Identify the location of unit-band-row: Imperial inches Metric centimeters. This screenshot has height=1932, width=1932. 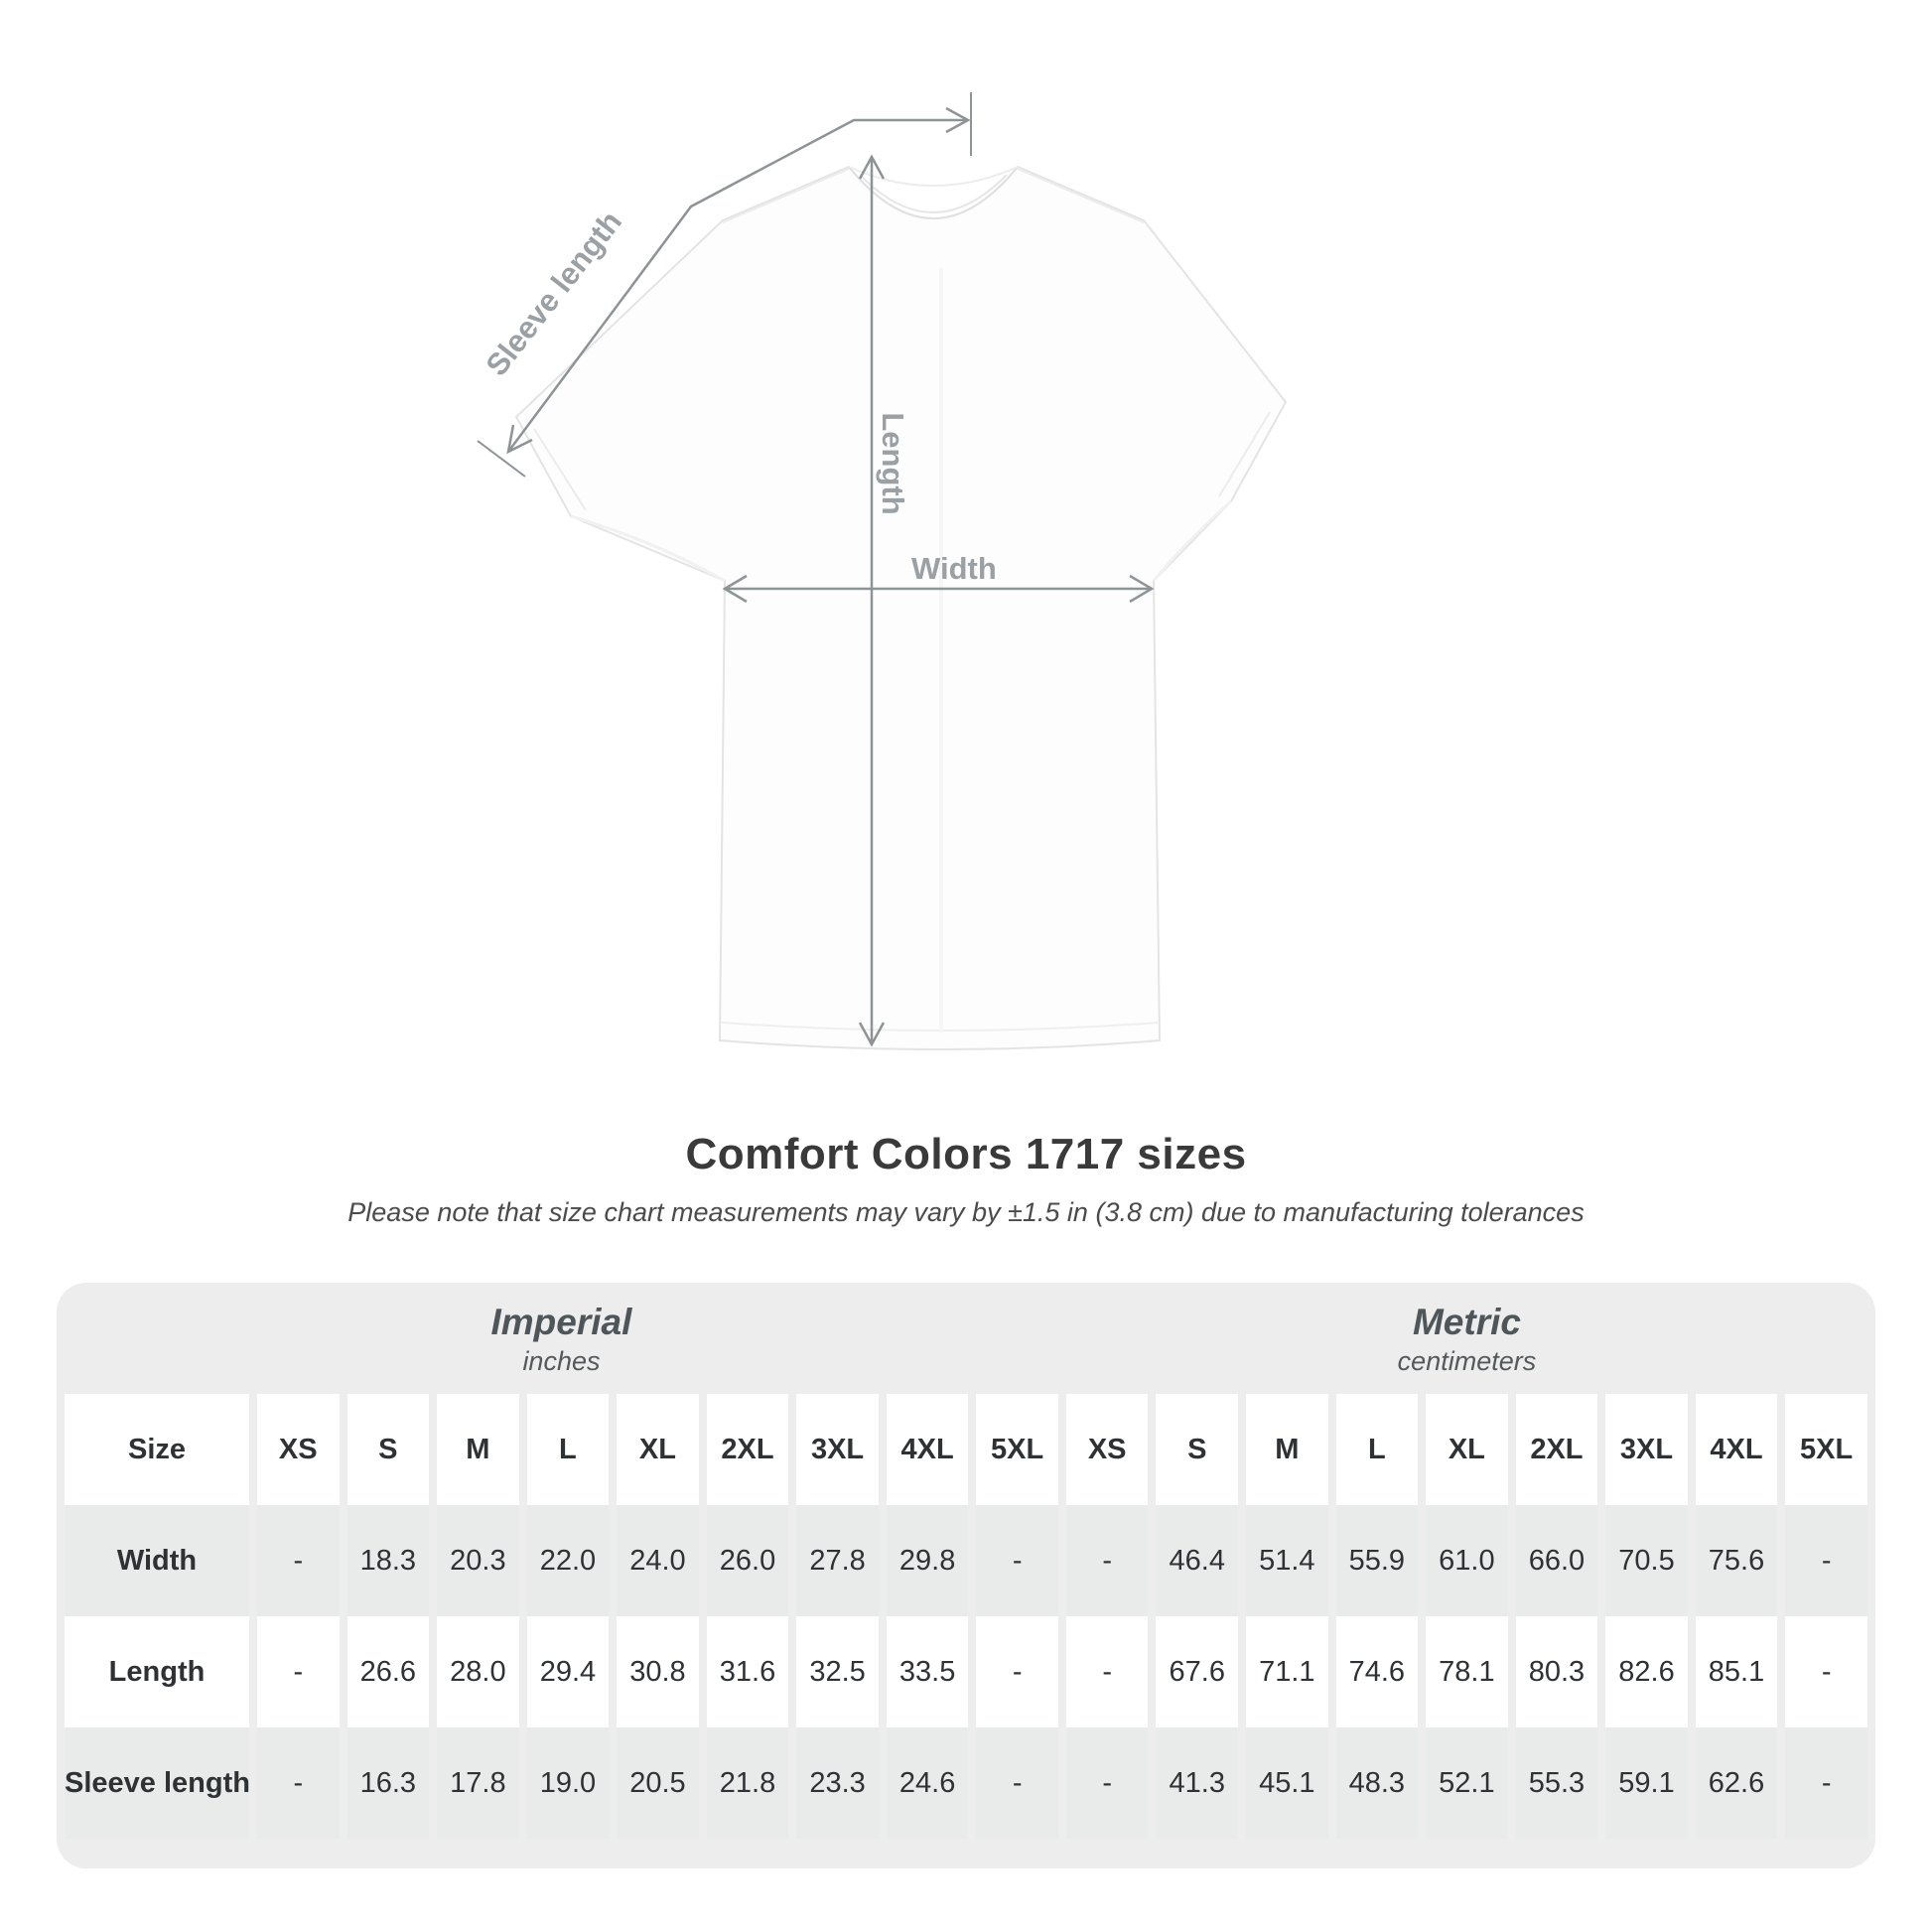
(966, 1339).